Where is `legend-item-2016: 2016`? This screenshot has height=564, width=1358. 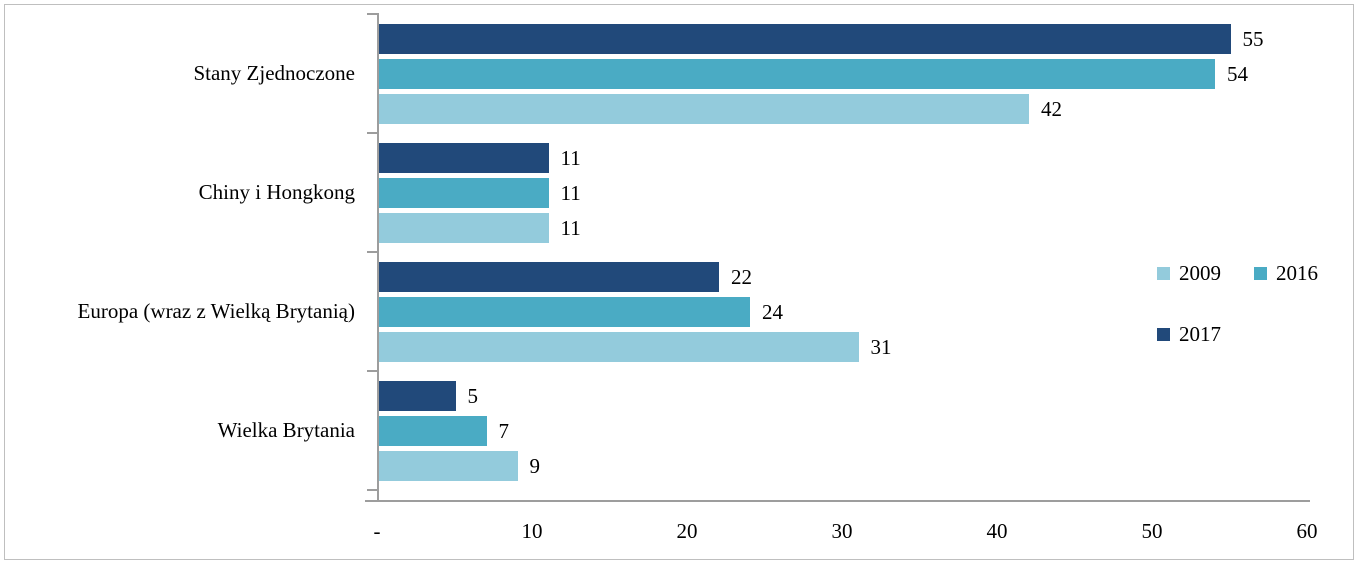
legend-item-2016: 2016 is located at coordinates (1306, 273).